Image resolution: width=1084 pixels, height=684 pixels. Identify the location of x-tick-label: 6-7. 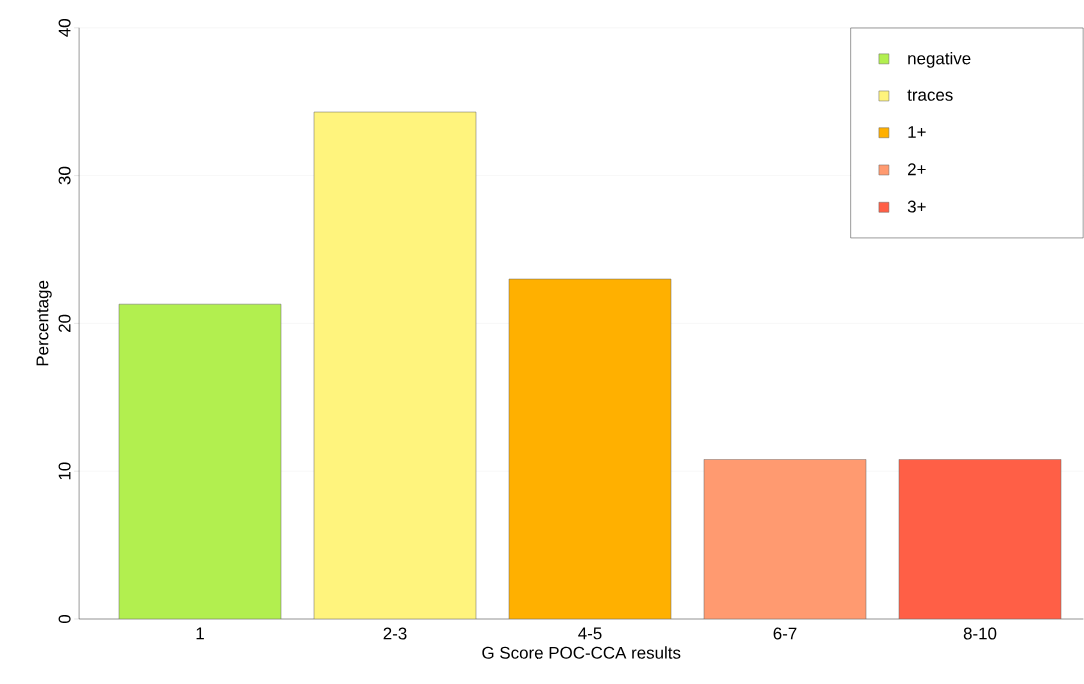
(785, 633).